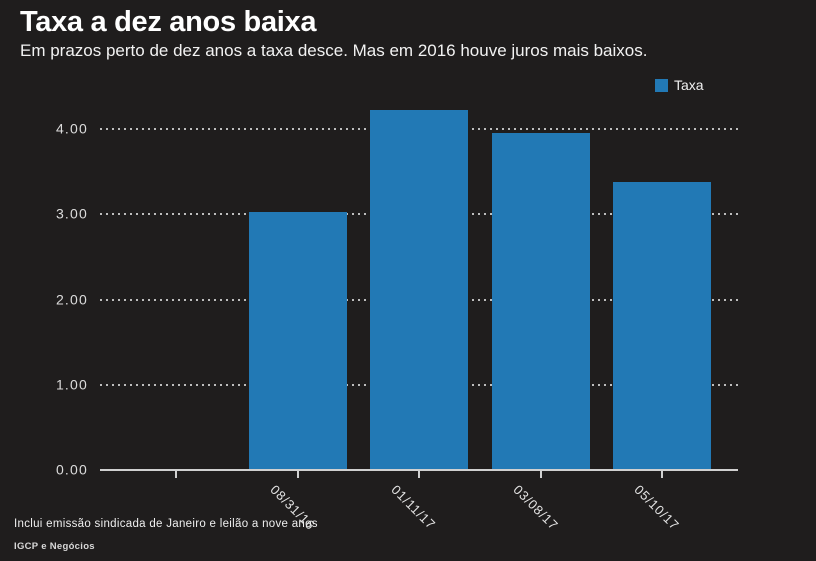 The image size is (816, 561). Describe the element at coordinates (71, 299) in the screenshot. I see `y-tick-label-2.00: 2.00` at that location.